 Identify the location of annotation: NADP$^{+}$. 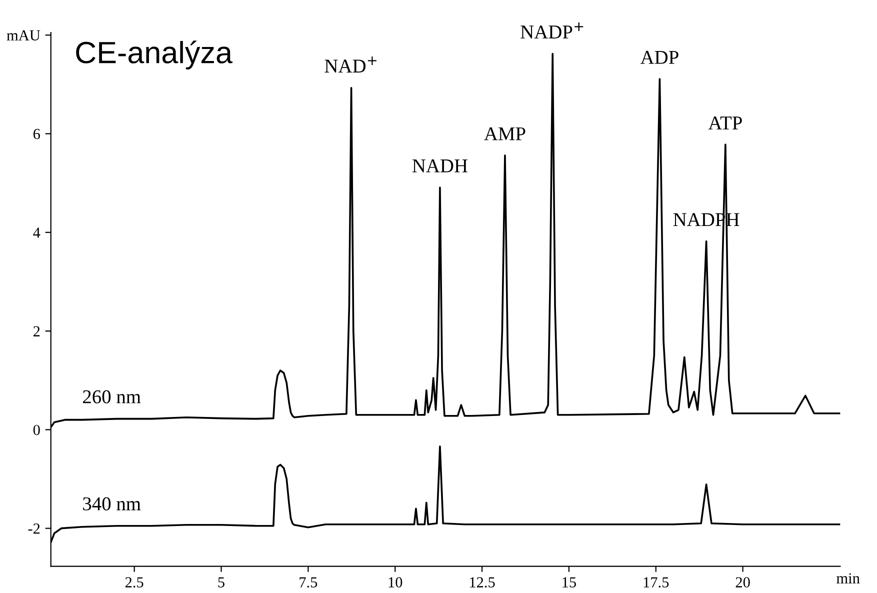
(552, 30).